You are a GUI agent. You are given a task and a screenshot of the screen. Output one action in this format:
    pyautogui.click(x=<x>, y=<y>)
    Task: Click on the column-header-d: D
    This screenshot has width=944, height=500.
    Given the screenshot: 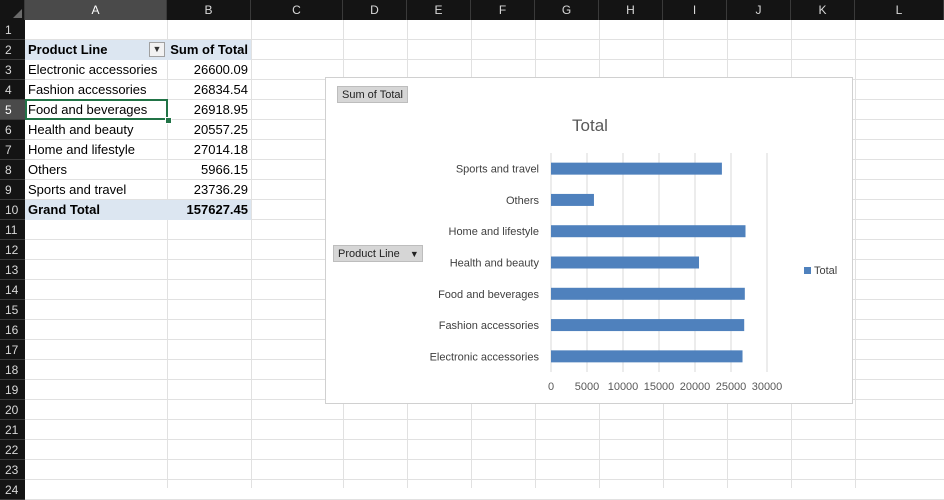 What is the action you would take?
    pyautogui.click(x=375, y=10)
    